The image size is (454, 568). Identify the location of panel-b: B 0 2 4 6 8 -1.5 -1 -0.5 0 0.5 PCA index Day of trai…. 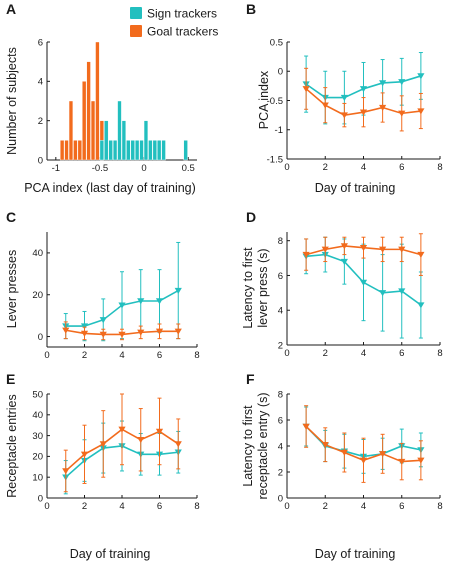
(344, 98).